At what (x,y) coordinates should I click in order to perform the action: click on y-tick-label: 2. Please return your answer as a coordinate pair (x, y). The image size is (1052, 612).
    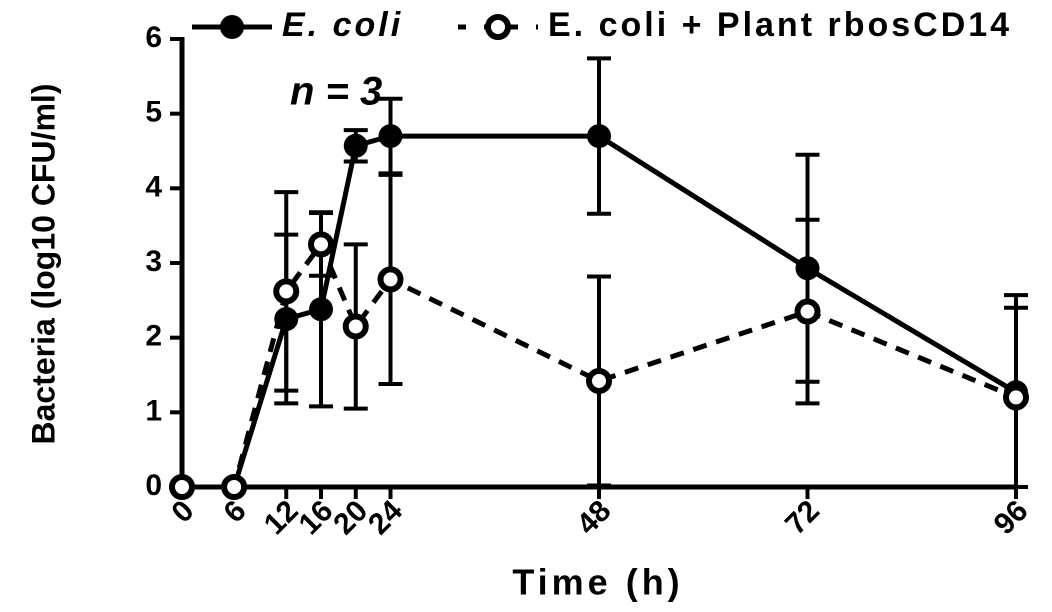
    Looking at the image, I should click on (153, 336).